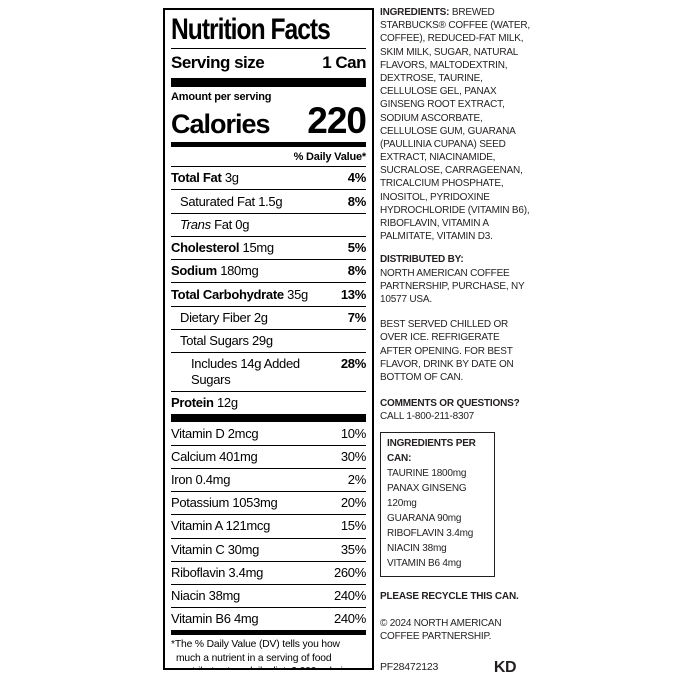 Image resolution: width=679 pixels, height=679 pixels. I want to click on nutrient-row: Total Sugars 29g, so click(268, 340).